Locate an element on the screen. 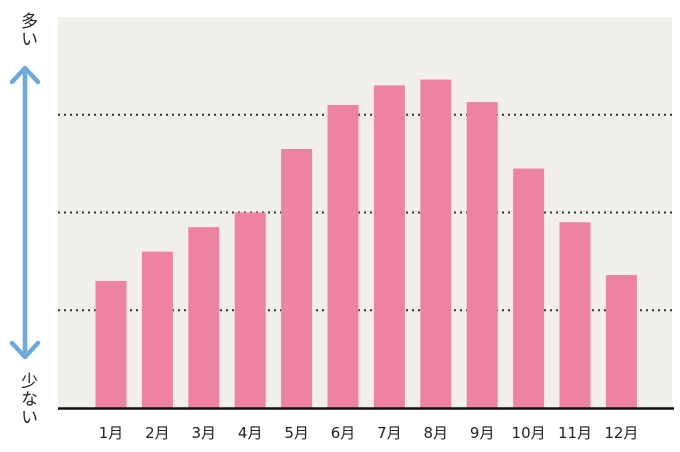 Image resolution: width=680 pixels, height=452 pixels. scale-arrow is located at coordinates (25, 212).